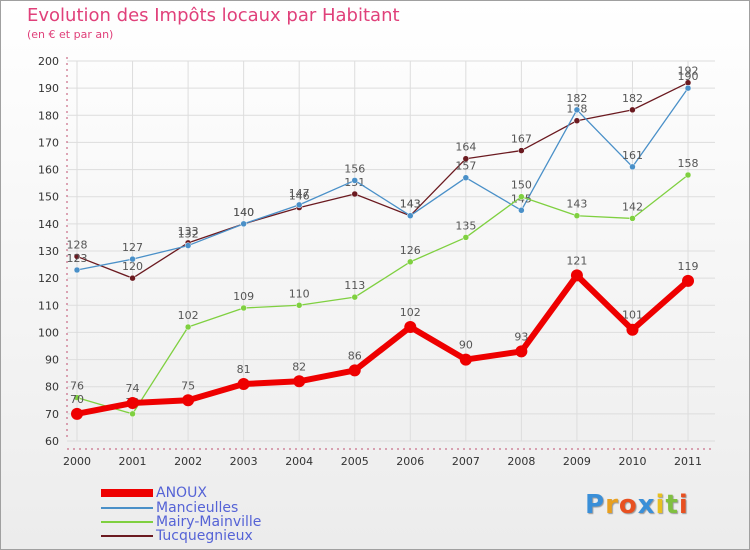 The image size is (750, 550). I want to click on legend-item-mairy-mainville: Mairy-Mainville, so click(181, 522).